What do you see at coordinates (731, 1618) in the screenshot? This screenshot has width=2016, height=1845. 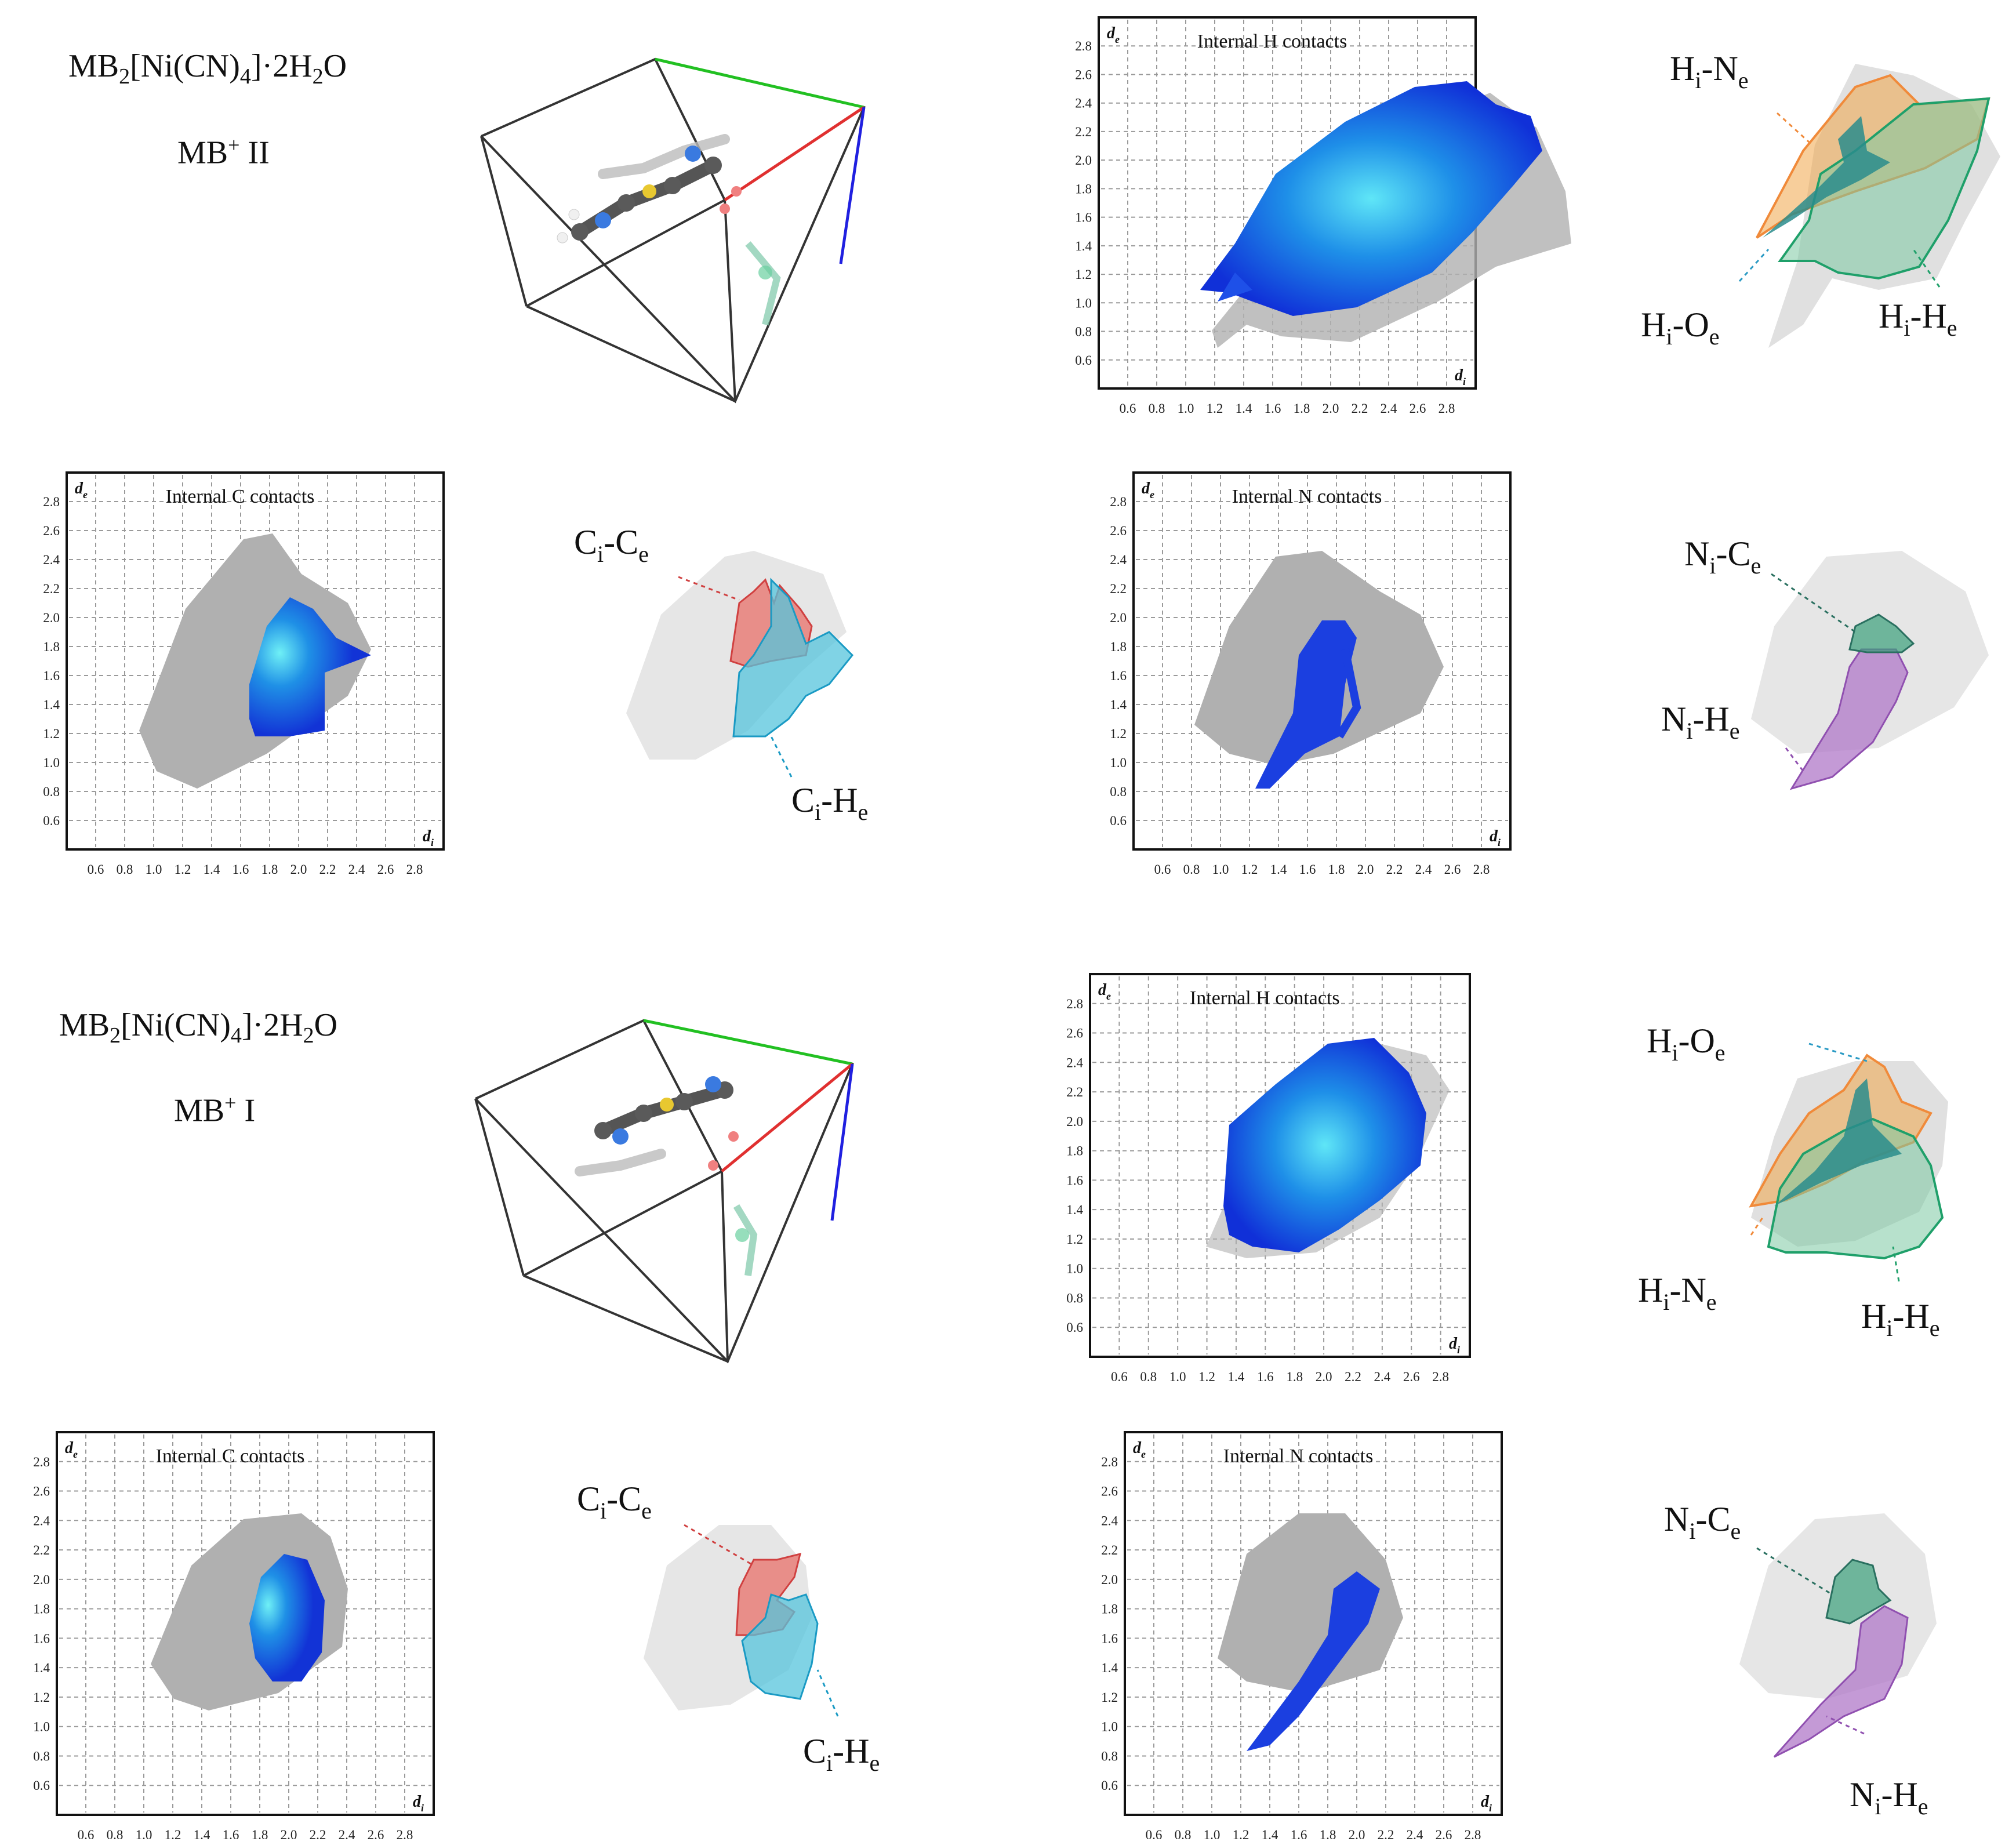 I see `decomposed-c-contacts-row2` at bounding box center [731, 1618].